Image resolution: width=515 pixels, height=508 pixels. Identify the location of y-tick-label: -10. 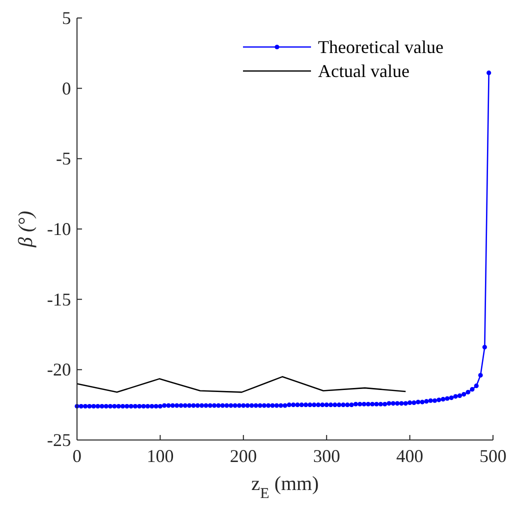
(59, 229).